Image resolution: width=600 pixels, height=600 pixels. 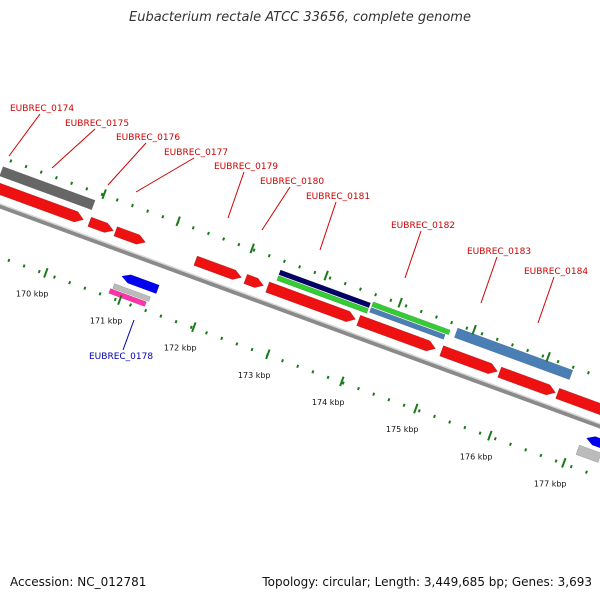 What do you see at coordinates (476, 456) in the screenshot?
I see `kbp-label: 176 kbp` at bounding box center [476, 456].